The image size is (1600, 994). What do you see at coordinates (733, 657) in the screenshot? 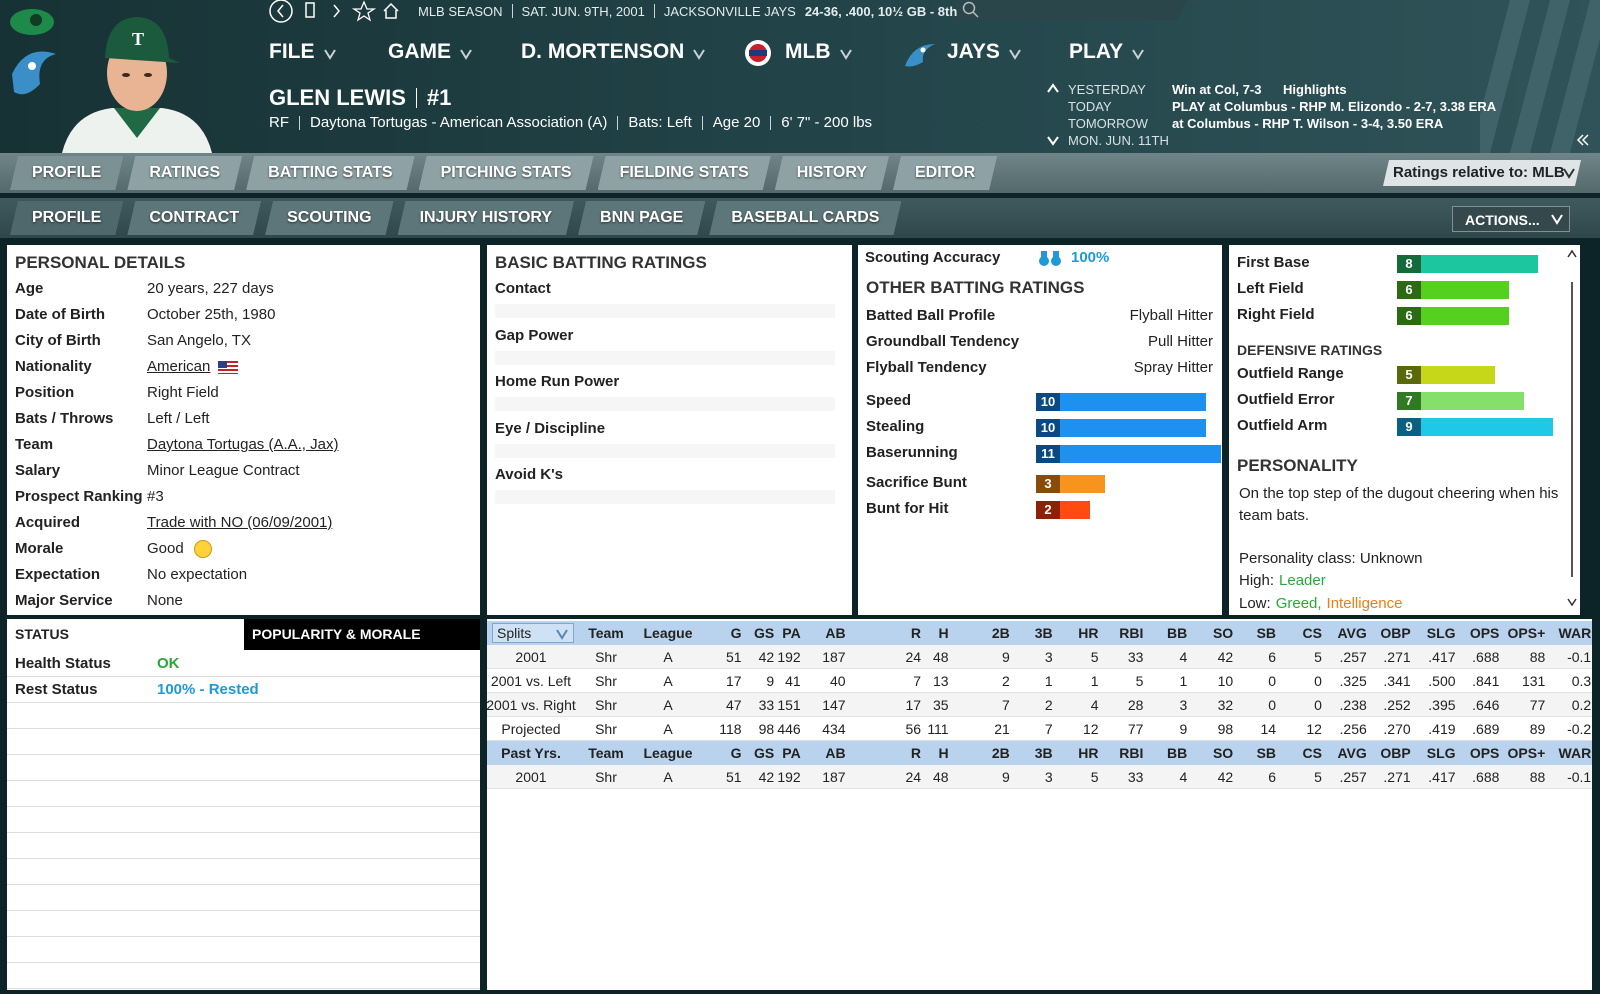
I see `table-cell: 51` at bounding box center [733, 657].